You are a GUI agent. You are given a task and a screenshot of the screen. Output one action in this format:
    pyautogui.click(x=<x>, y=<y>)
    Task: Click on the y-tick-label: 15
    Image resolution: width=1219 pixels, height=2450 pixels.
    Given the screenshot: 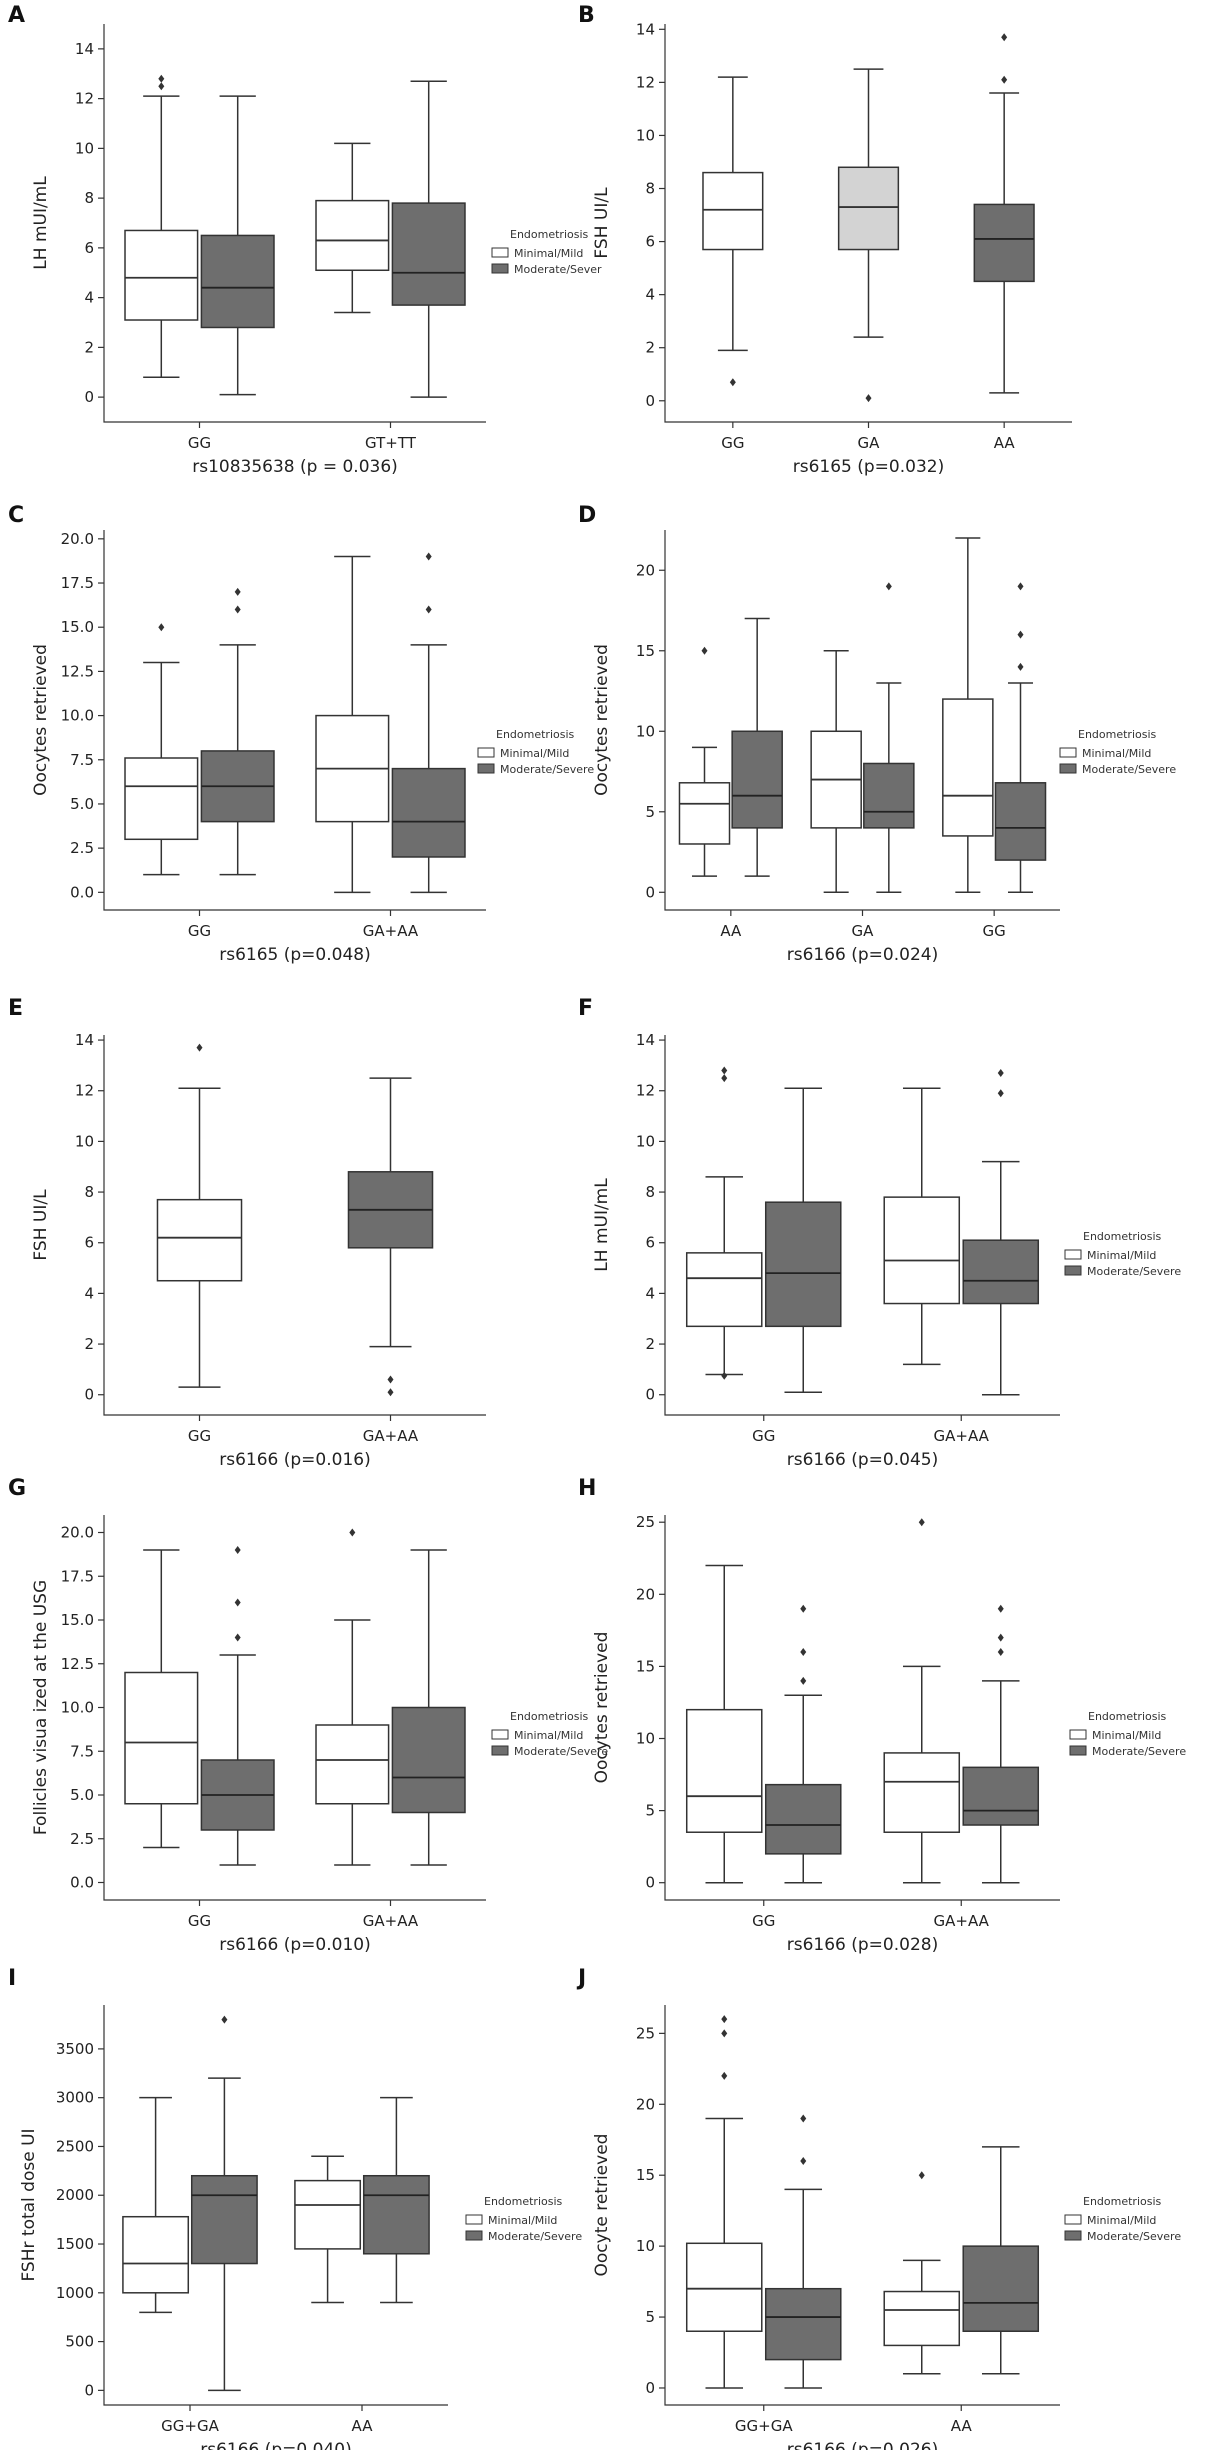 What is the action you would take?
    pyautogui.click(x=645, y=1666)
    